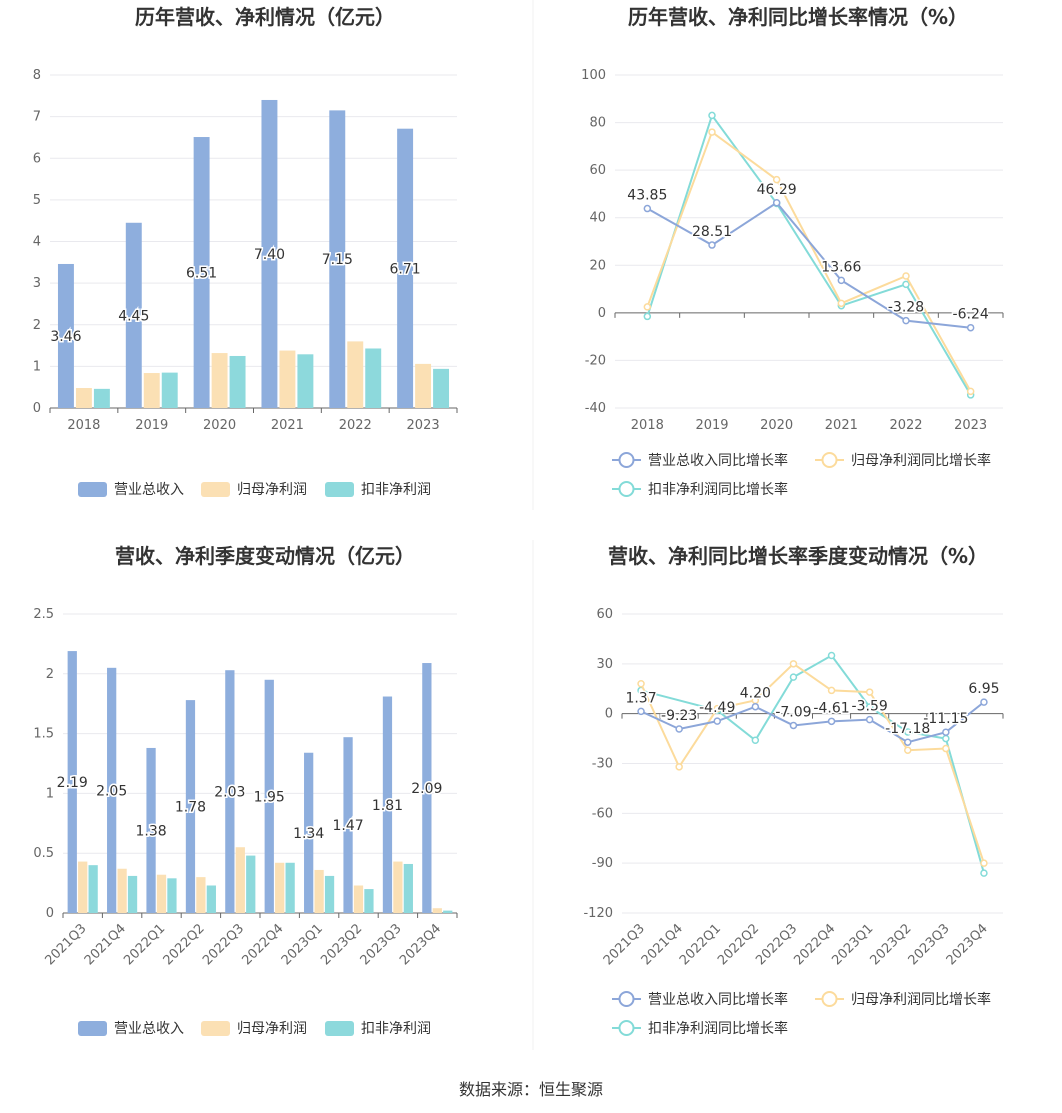  What do you see at coordinates (597, 218) in the screenshot?
I see `y-tick-label: 40` at bounding box center [597, 218].